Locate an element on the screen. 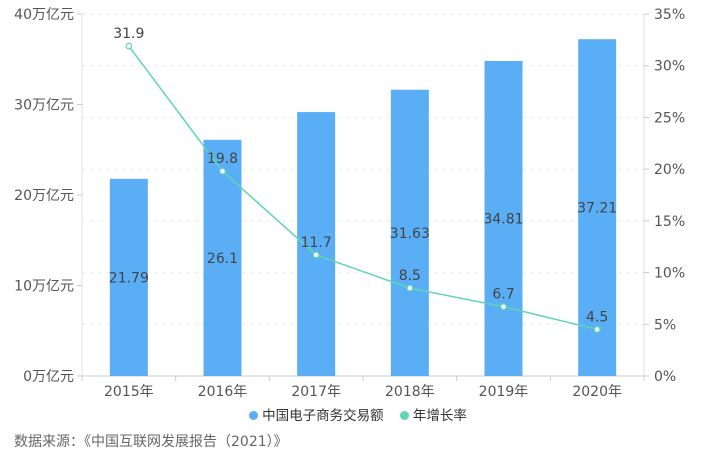 The width and height of the screenshot is (716, 471). line-data-label: 6.7 is located at coordinates (503, 295).